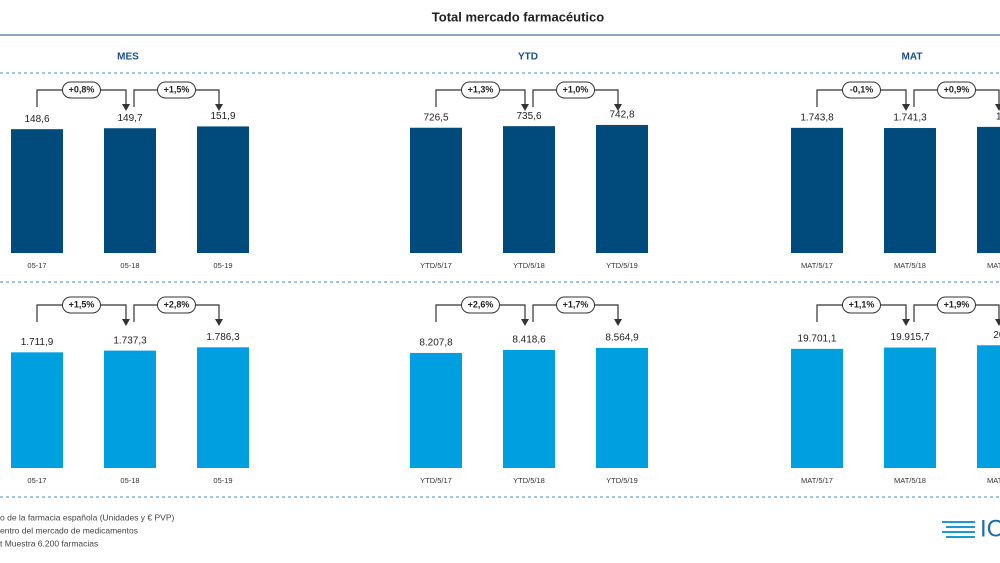 Image resolution: width=1000 pixels, height=563 pixels. What do you see at coordinates (128, 57) in the screenshot?
I see `column-header: MES` at bounding box center [128, 57].